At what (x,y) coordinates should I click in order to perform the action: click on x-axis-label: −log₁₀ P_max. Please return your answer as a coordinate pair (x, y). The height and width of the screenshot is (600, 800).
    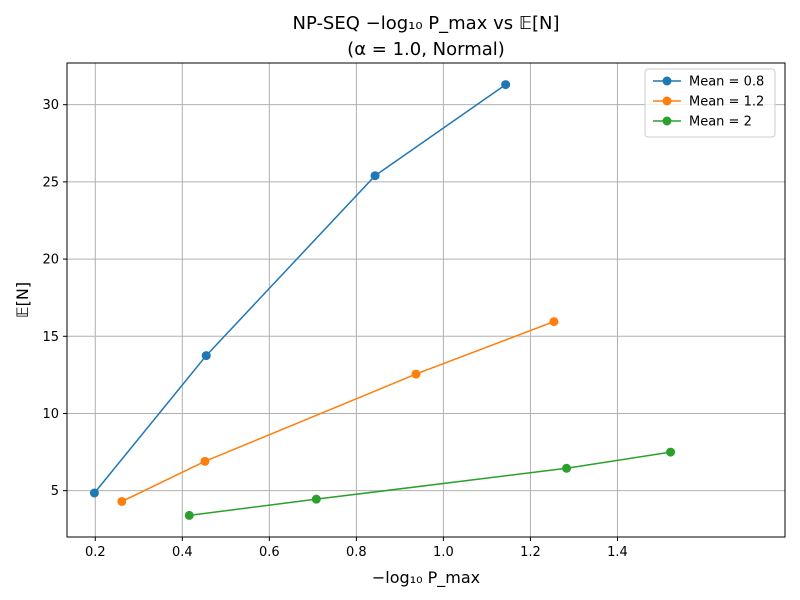
    Looking at the image, I should click on (426, 578).